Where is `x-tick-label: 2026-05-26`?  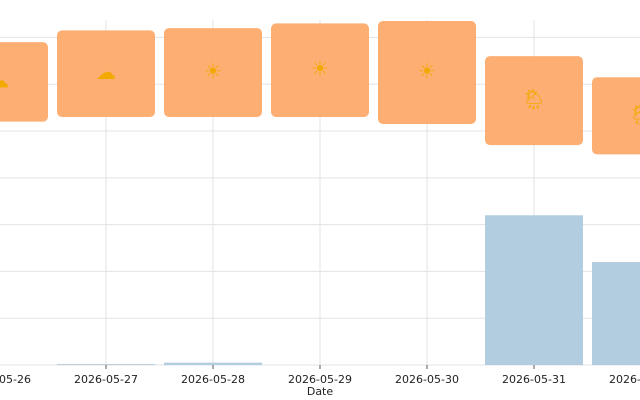
x-tick-label: 2026-05-26 is located at coordinates (15, 379).